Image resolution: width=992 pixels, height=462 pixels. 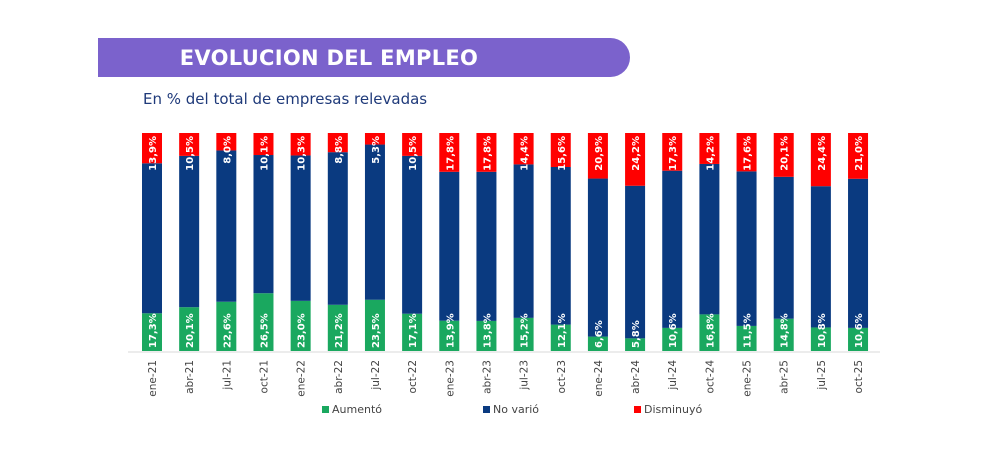 I want to click on data-label-disminuyo: 10,3%, so click(x=302, y=153).